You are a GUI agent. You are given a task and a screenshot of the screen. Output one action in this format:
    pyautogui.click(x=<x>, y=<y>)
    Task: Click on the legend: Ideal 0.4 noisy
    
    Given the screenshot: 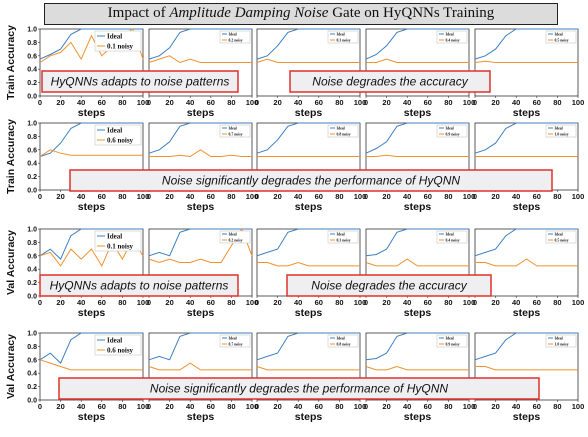 What is the action you would take?
    pyautogui.click(x=452, y=237)
    